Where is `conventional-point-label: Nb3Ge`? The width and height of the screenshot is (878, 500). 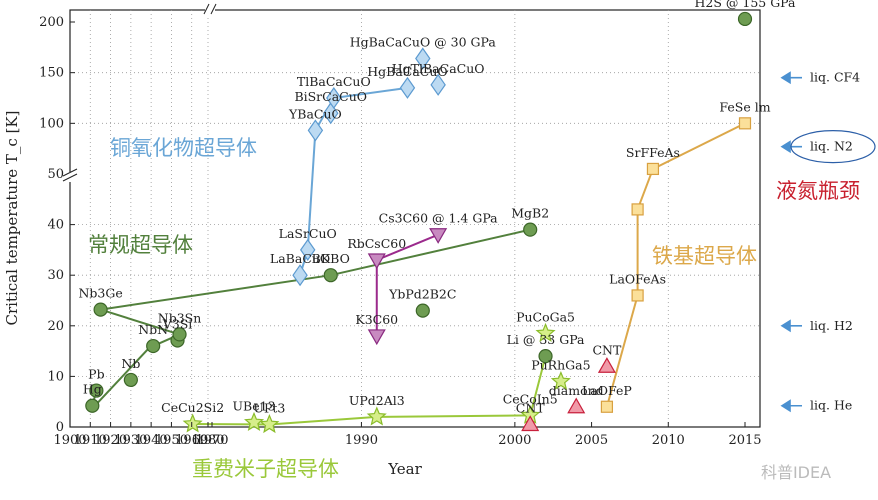
conventional-point-label: Nb3Ge is located at coordinates (100, 293).